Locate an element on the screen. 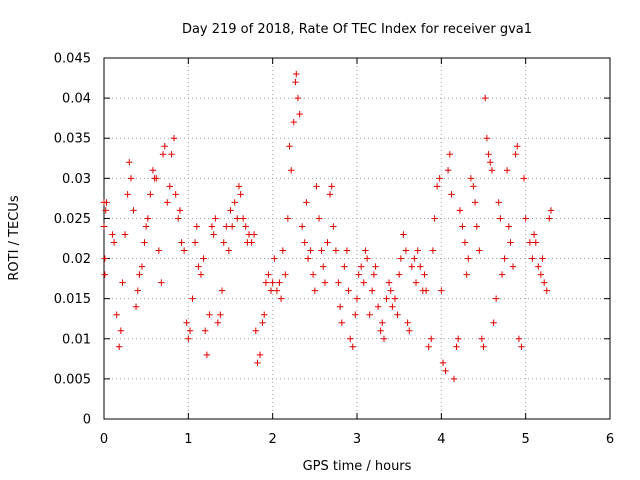 This screenshot has height=480, width=640. x-tick-label: 5 is located at coordinates (526, 439).